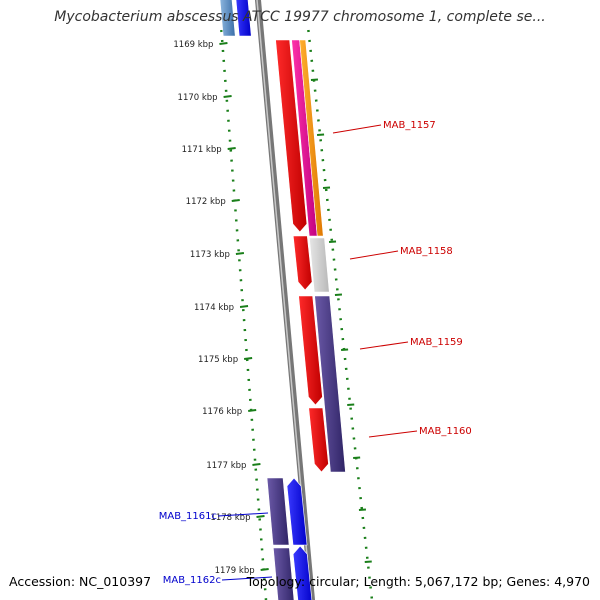  What do you see at coordinates (235, 571) in the screenshot?
I see `ruler-tick-label: 1179 kbp` at bounding box center [235, 571].